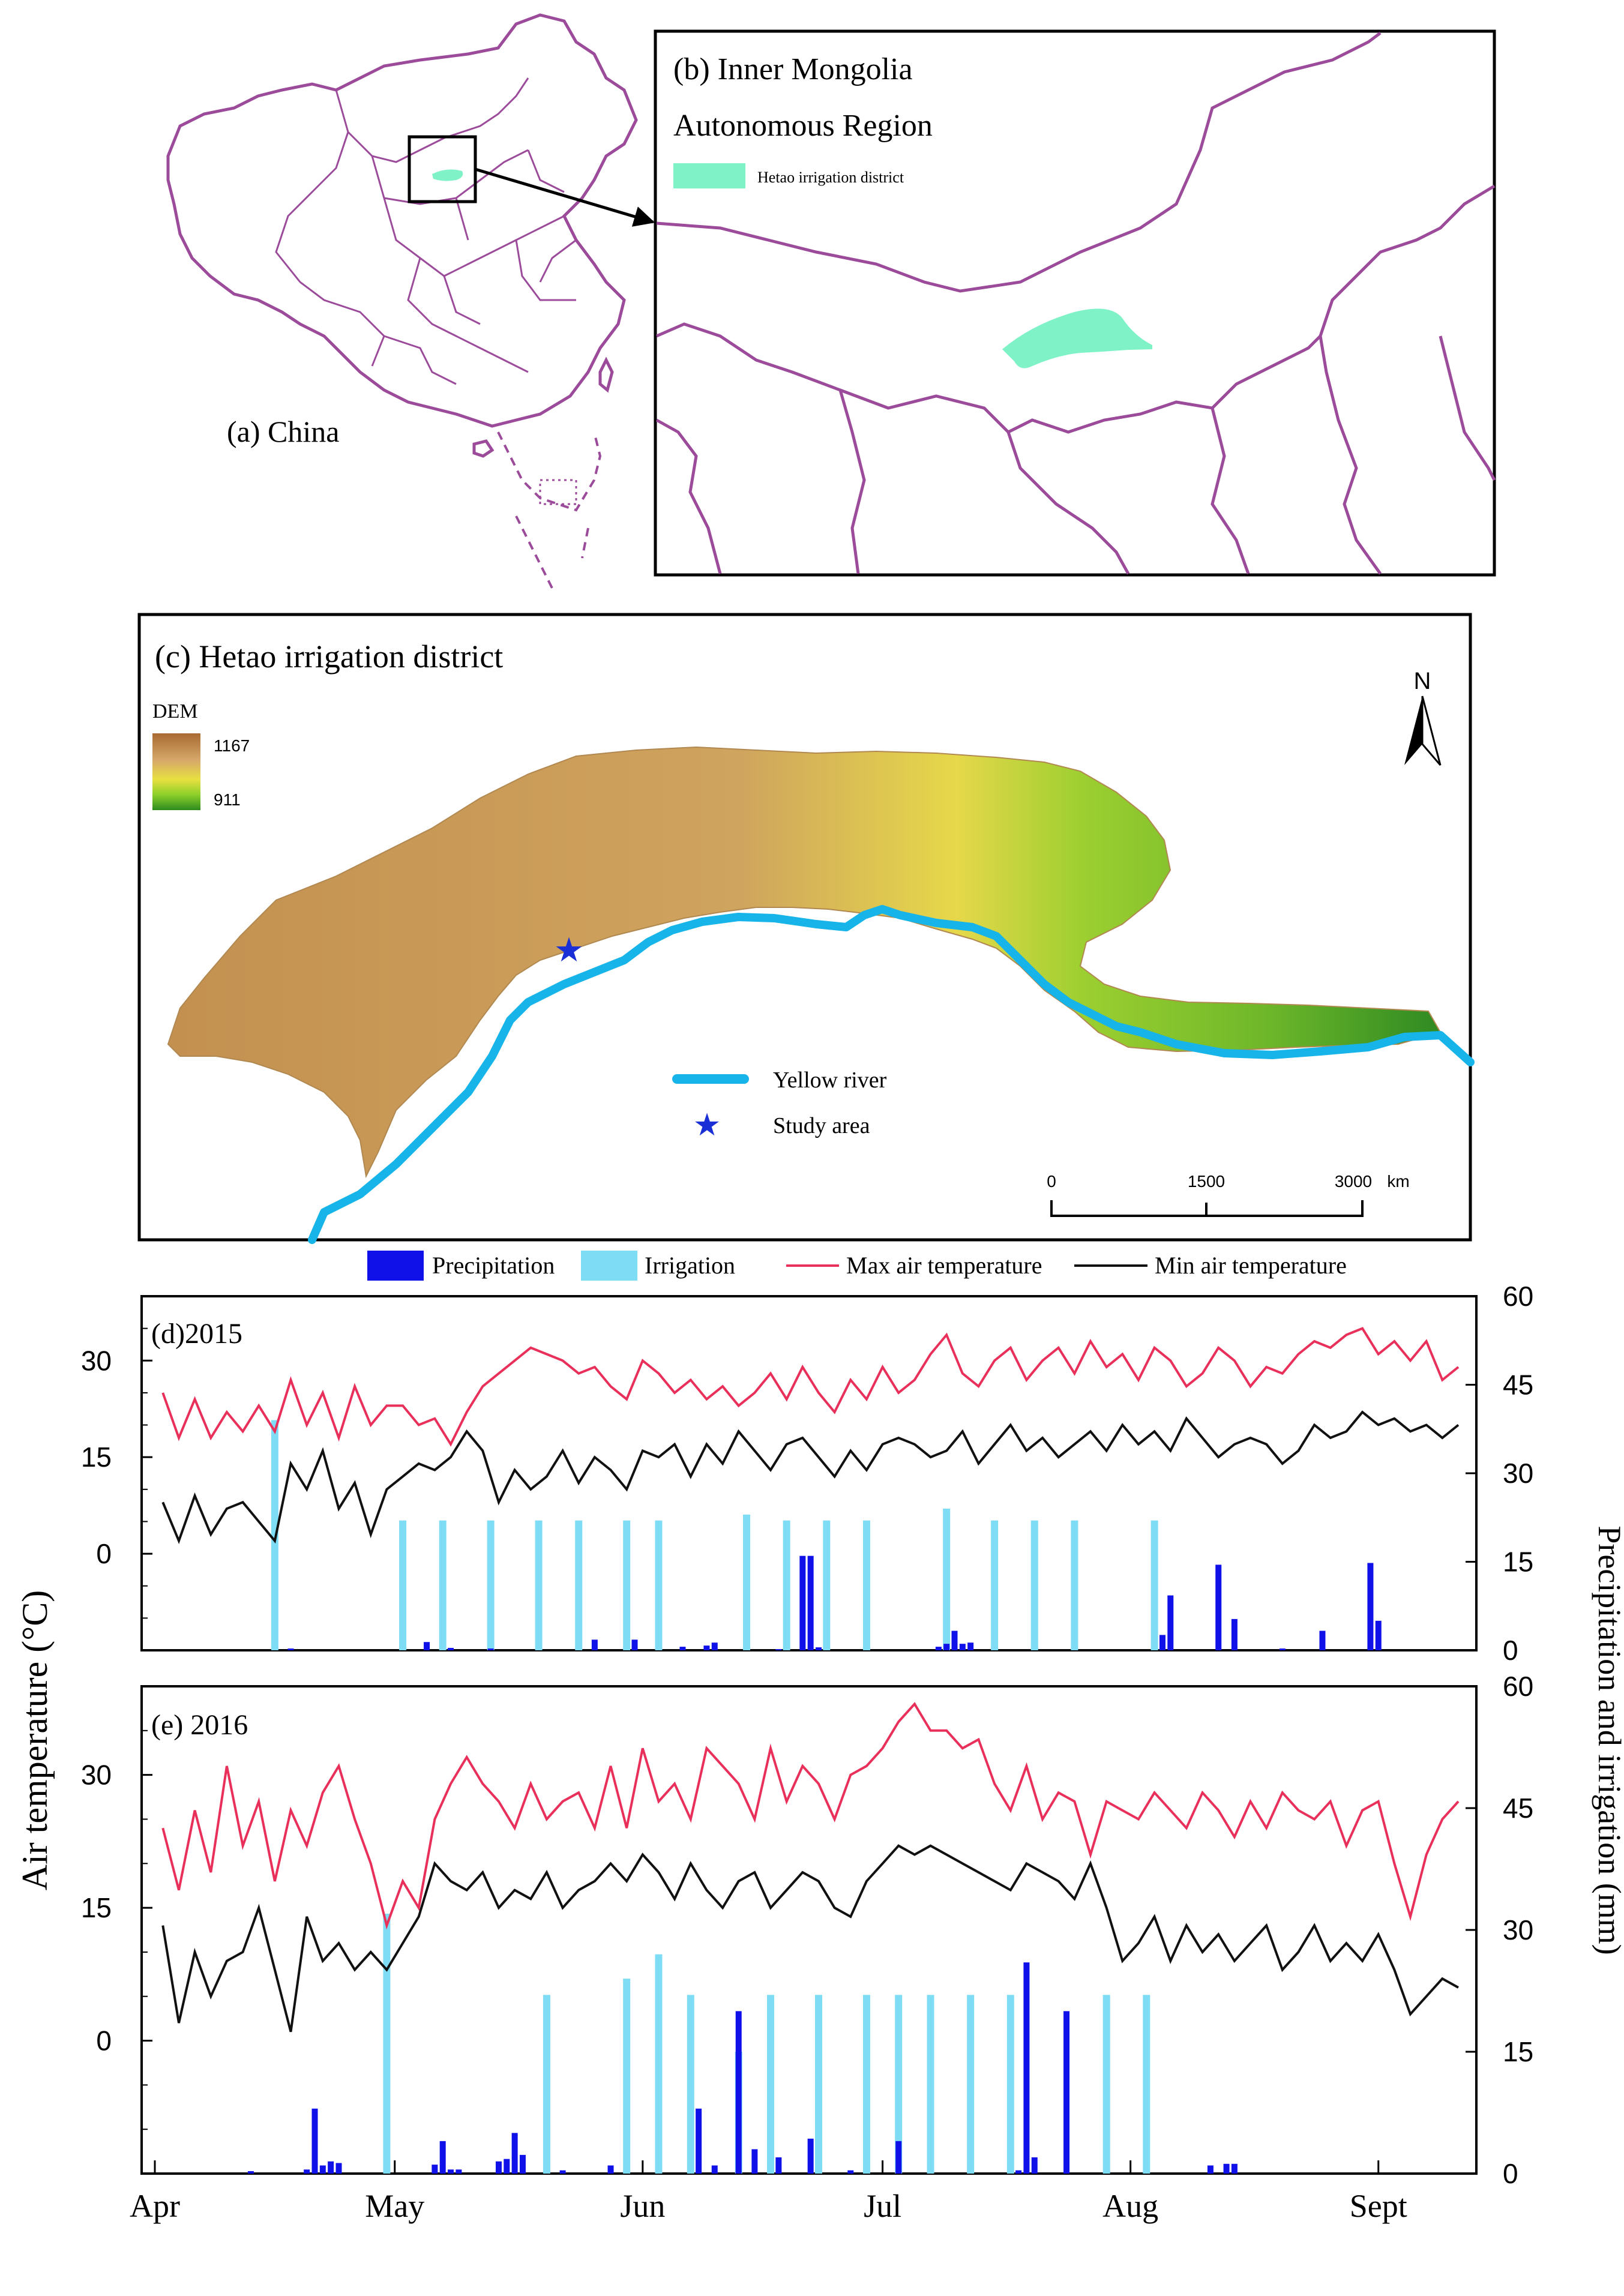  Describe the element at coordinates (549, 510) in the screenshot. I see `south-sea-islands` at that location.